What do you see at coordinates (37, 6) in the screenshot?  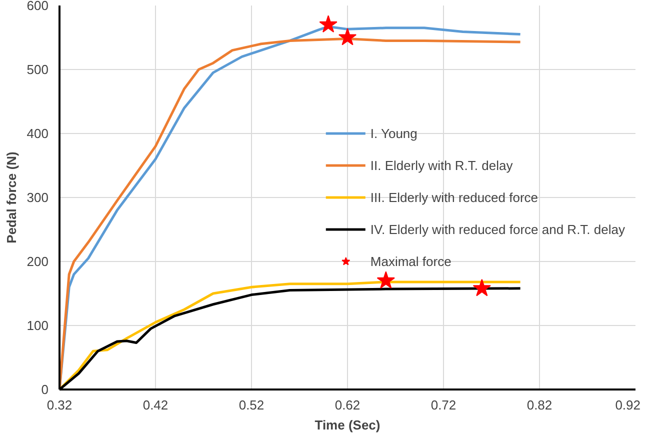 I see `y-tick-label: 600` at bounding box center [37, 6].